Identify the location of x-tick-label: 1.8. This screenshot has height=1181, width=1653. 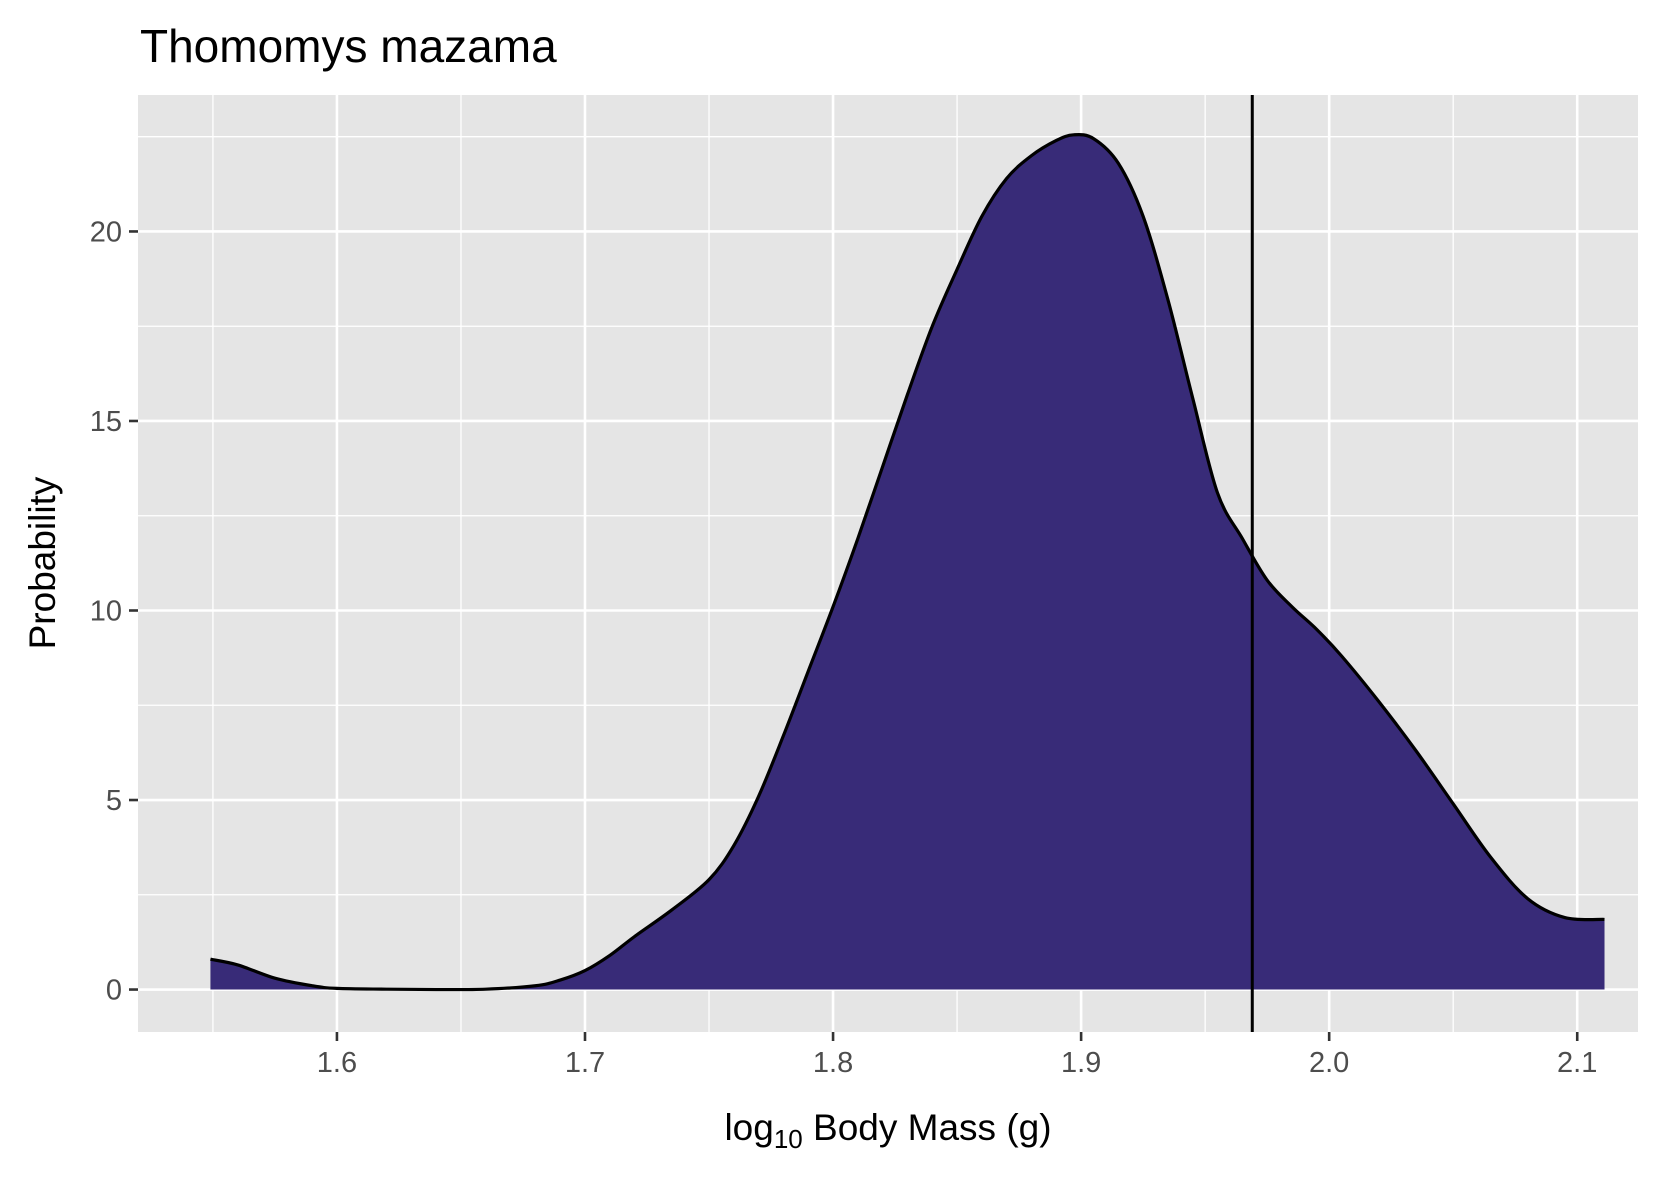
(833, 1063).